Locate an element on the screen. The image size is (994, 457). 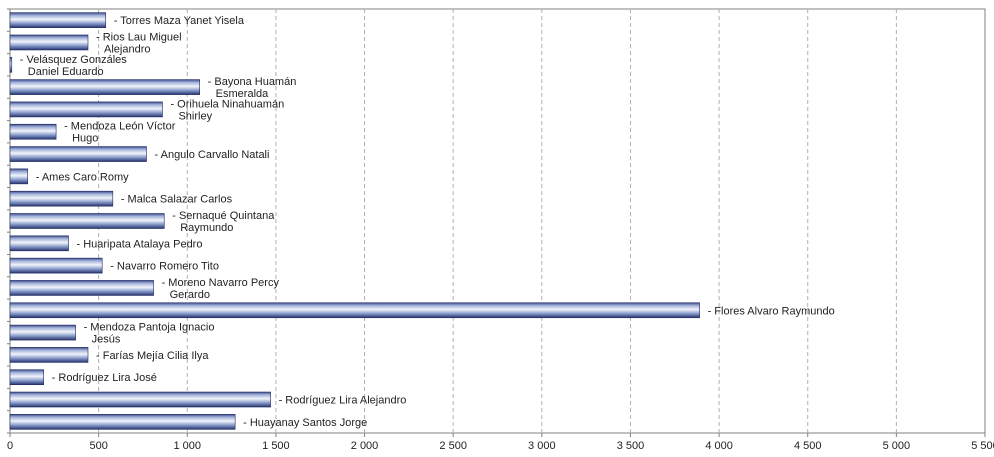
bar-label: - Rios Lau Miguel is located at coordinates (139, 37).